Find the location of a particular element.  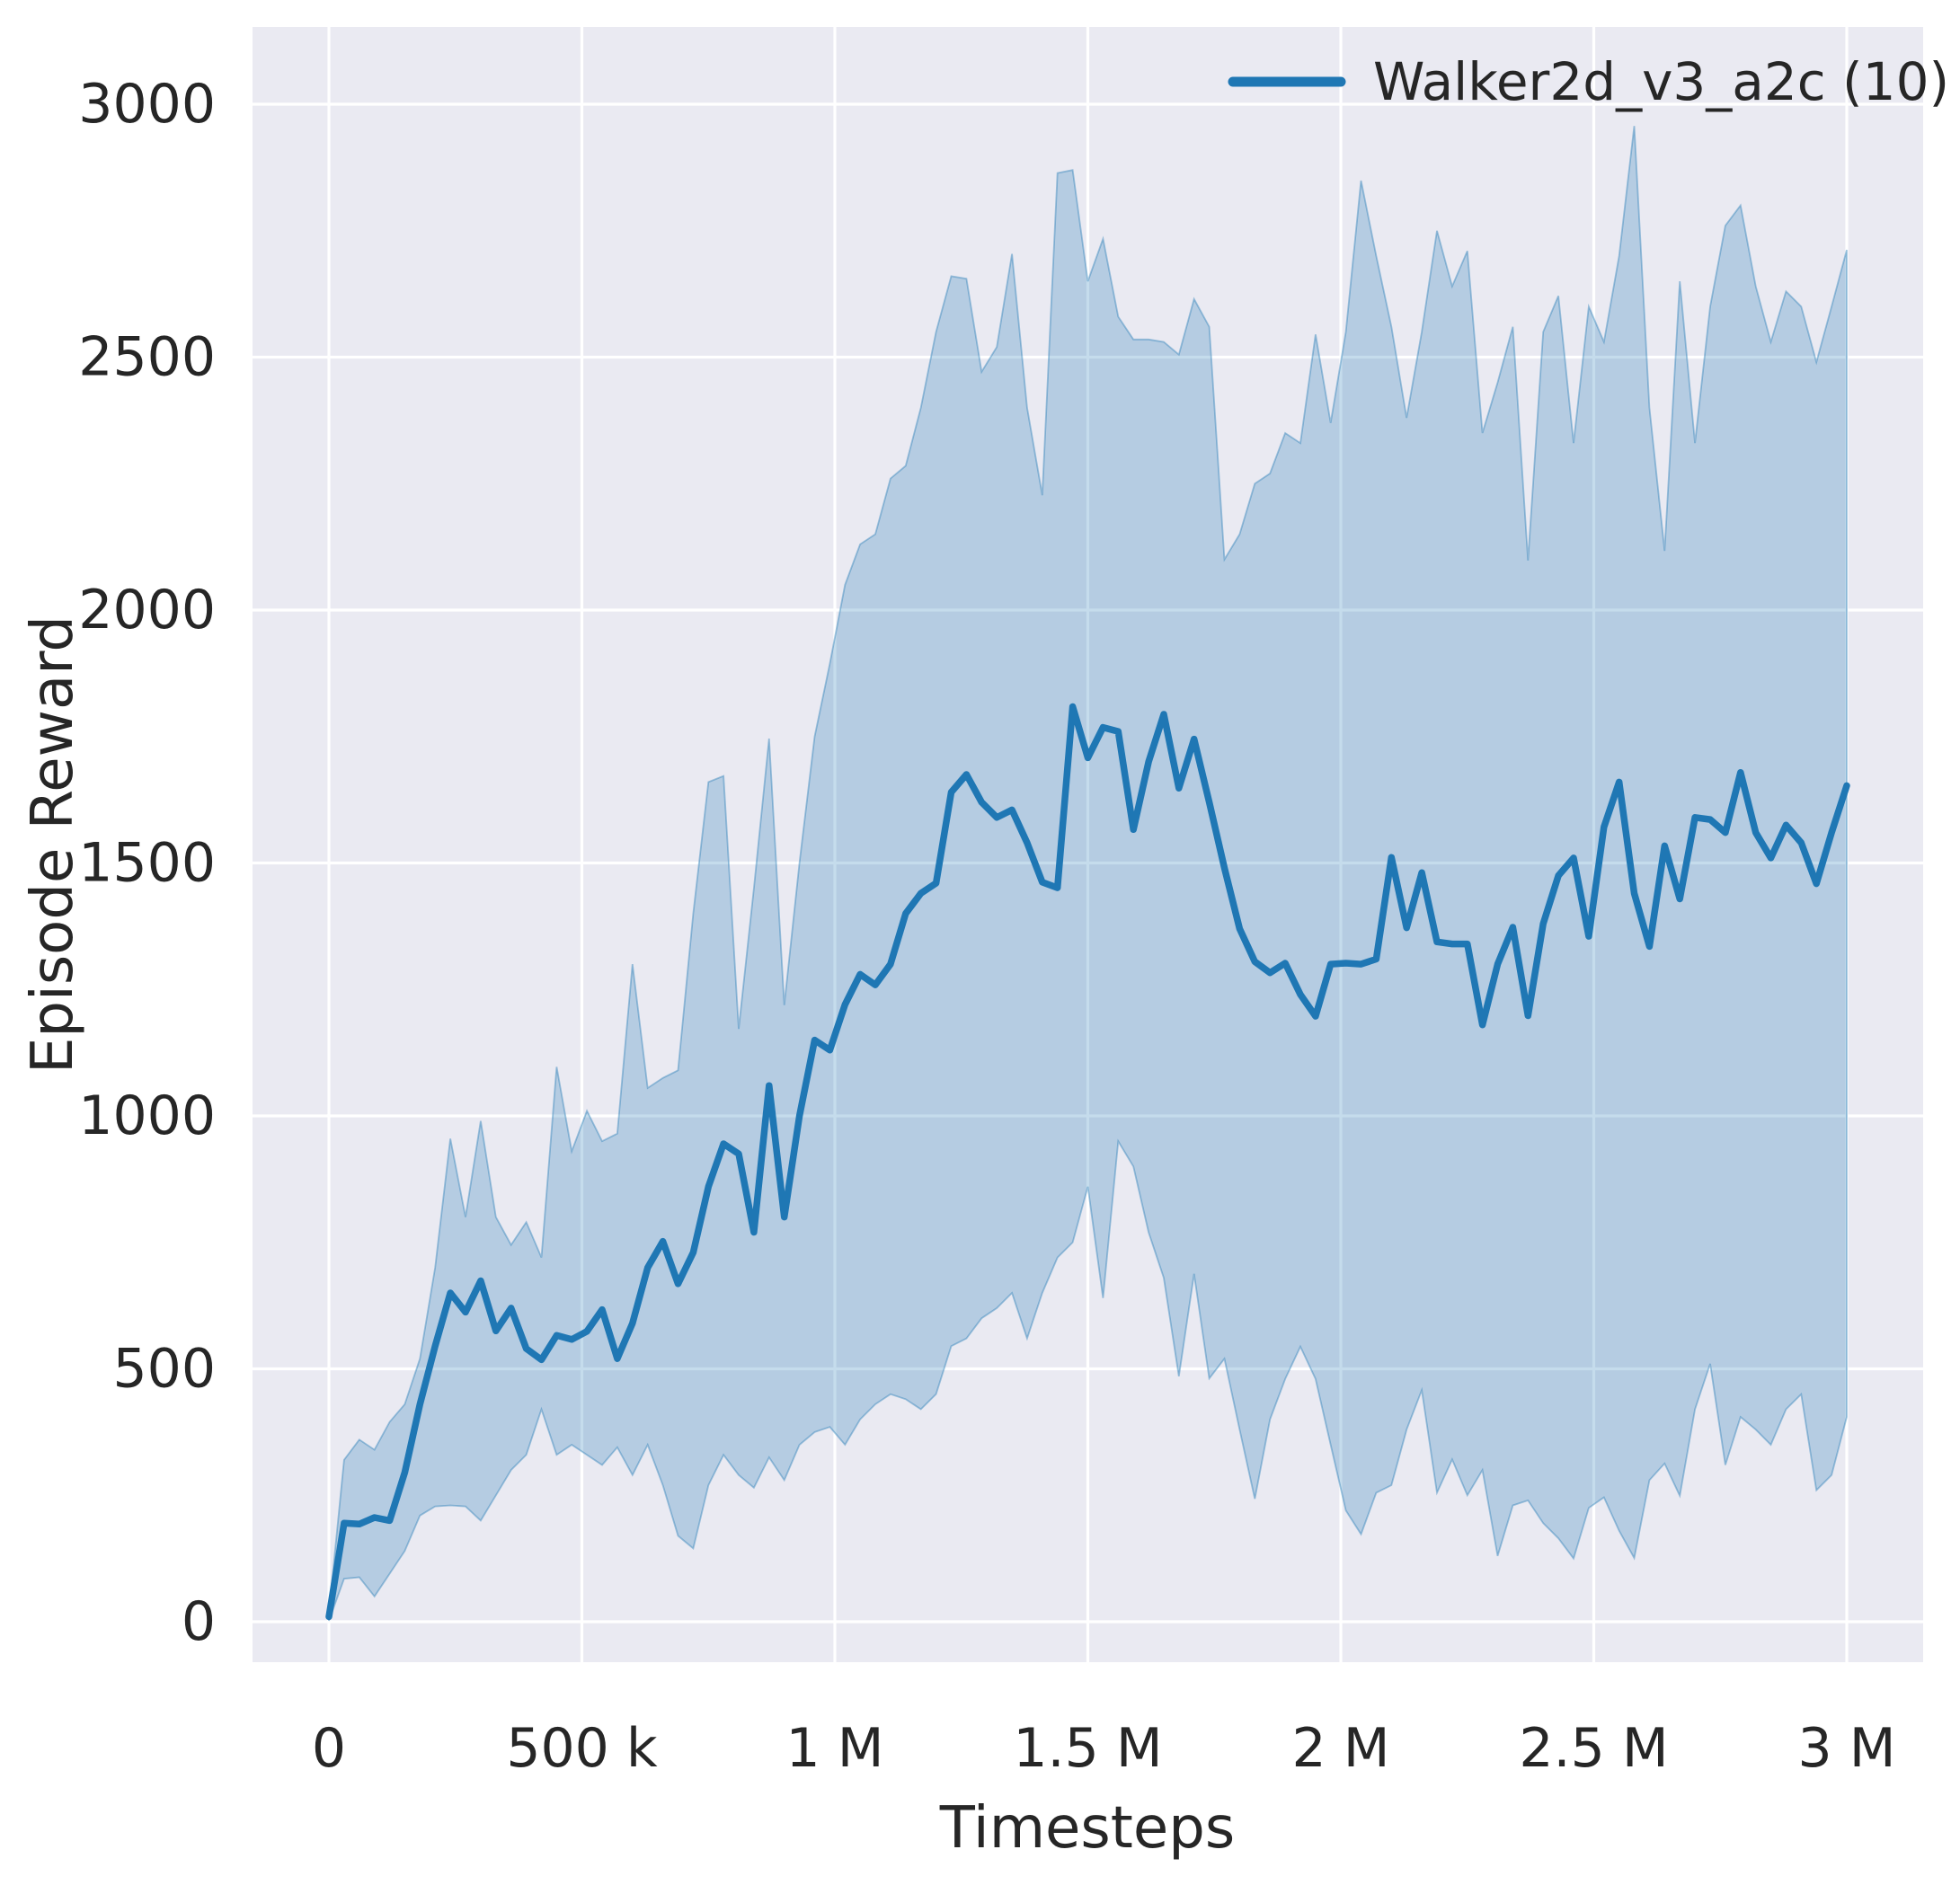

x-tick-labels: 0 500 k 1 M 1.5 M 2 M 2.5 M 3 M is located at coordinates (1104, 1748).